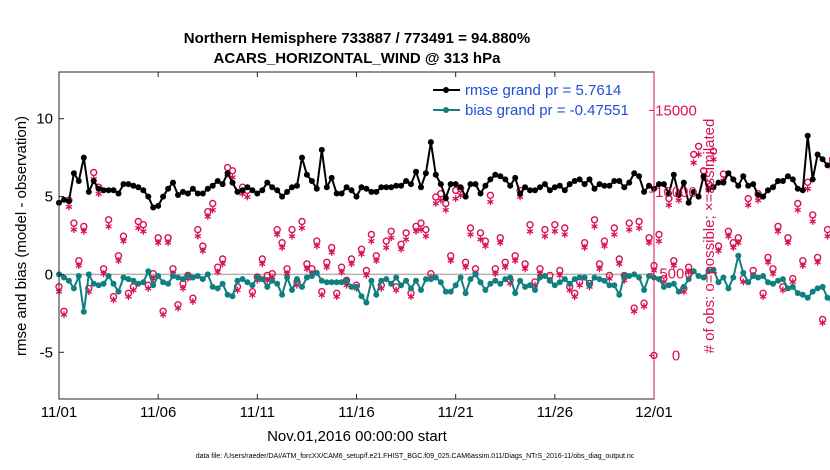  What do you see at coordinates (49, 274) in the screenshot?
I see `y-left-tick-label-1: 0` at bounding box center [49, 274].